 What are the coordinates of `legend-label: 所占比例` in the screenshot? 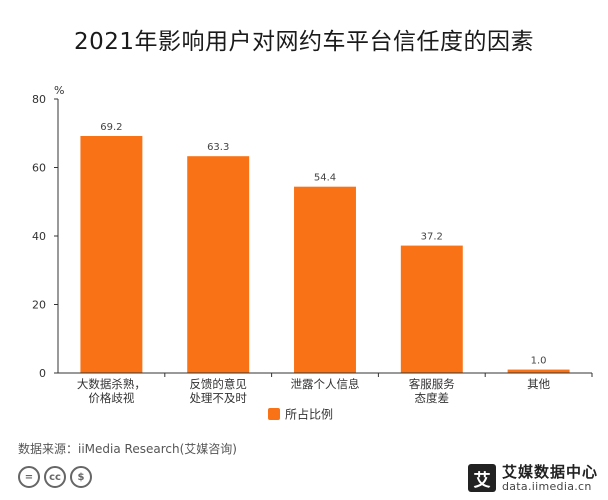 It's located at (309, 414).